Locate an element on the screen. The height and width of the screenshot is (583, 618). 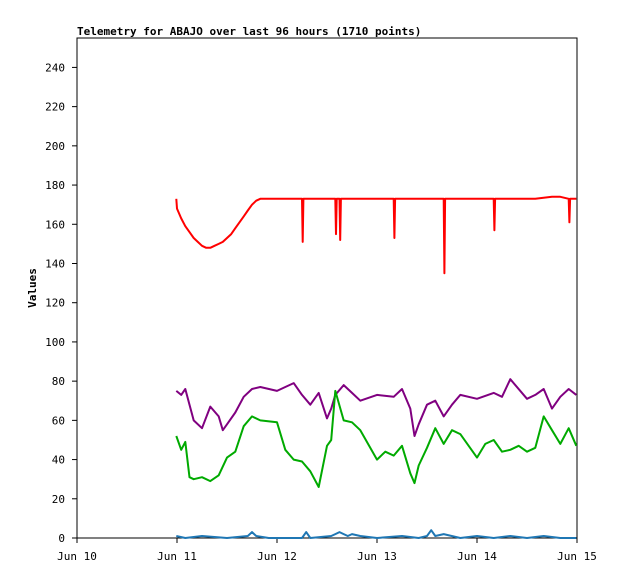
y-tick-label: 100 is located at coordinates (55, 342).